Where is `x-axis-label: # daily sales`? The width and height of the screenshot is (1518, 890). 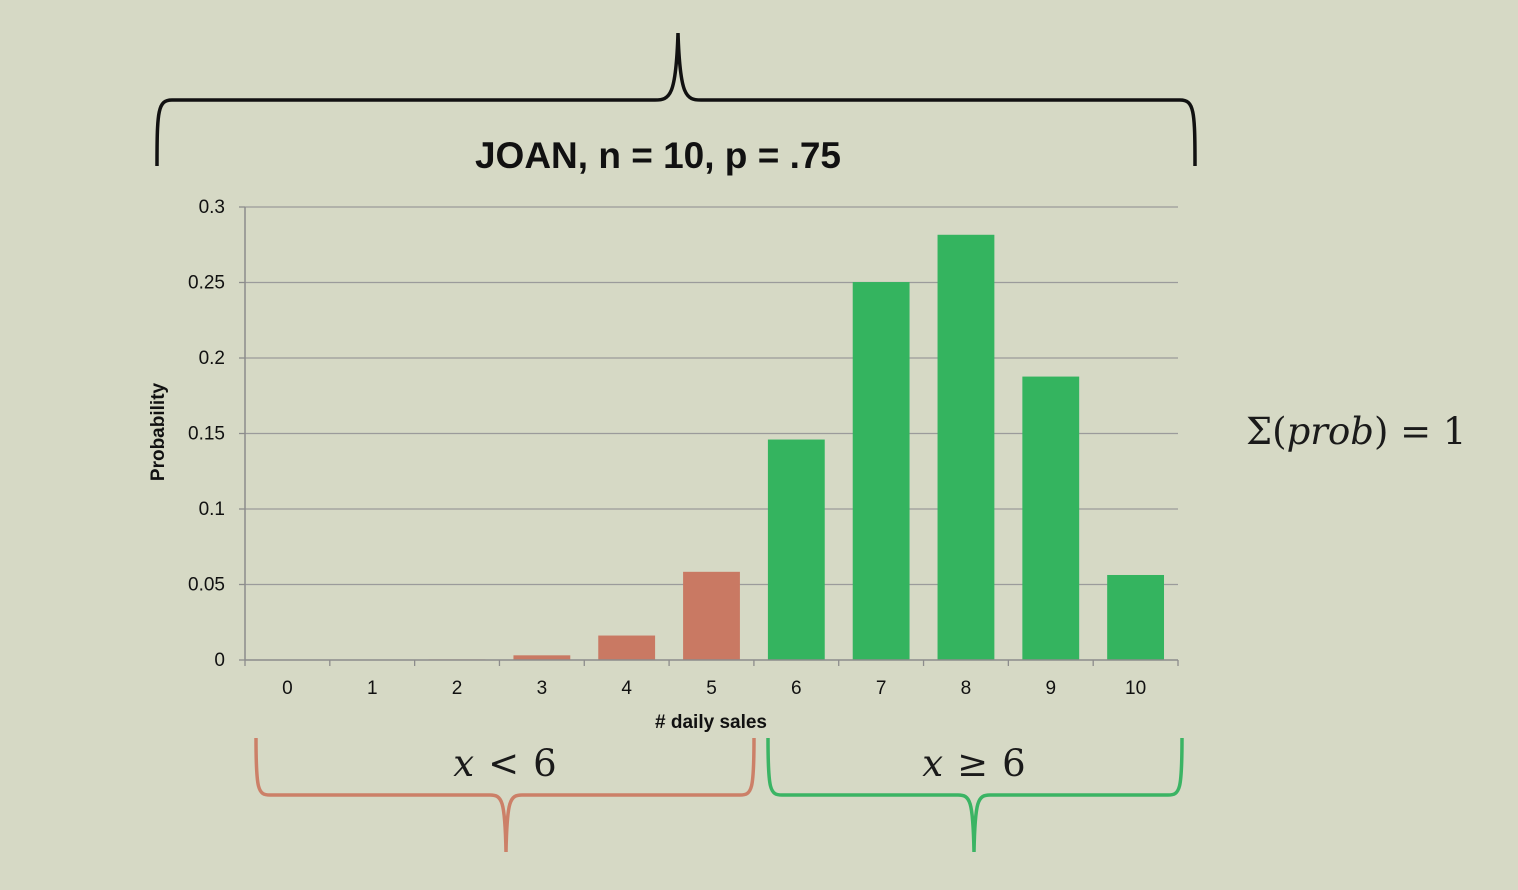 x-axis-label: # daily sales is located at coordinates (711, 722).